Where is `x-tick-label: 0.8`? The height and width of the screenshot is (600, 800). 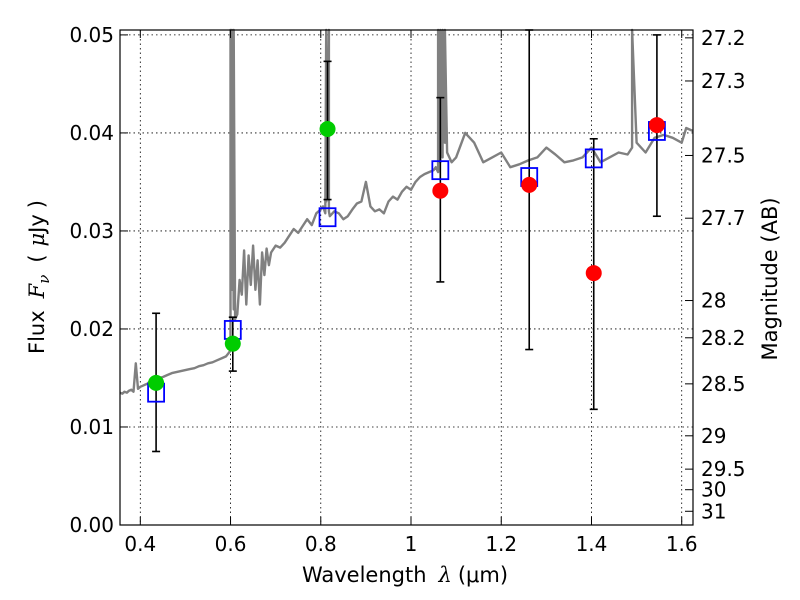
x-tick-label: 0.8 is located at coordinates (321, 544).